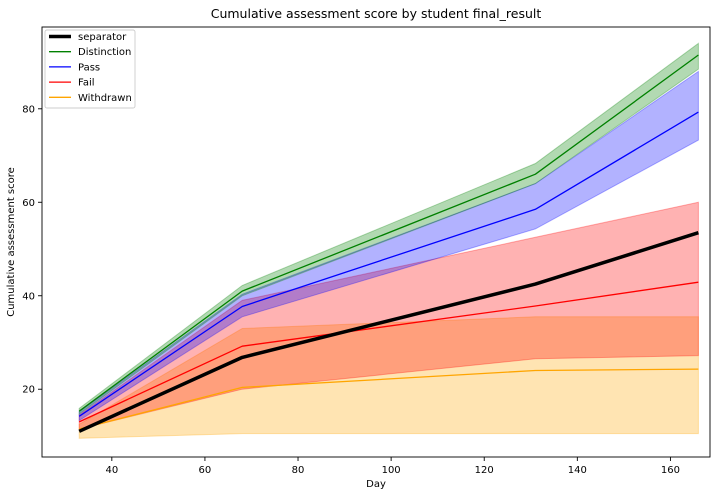 The height and width of the screenshot is (496, 717). Describe the element at coordinates (86, 83) in the screenshot. I see `fail-legend-label: Fail` at that location.